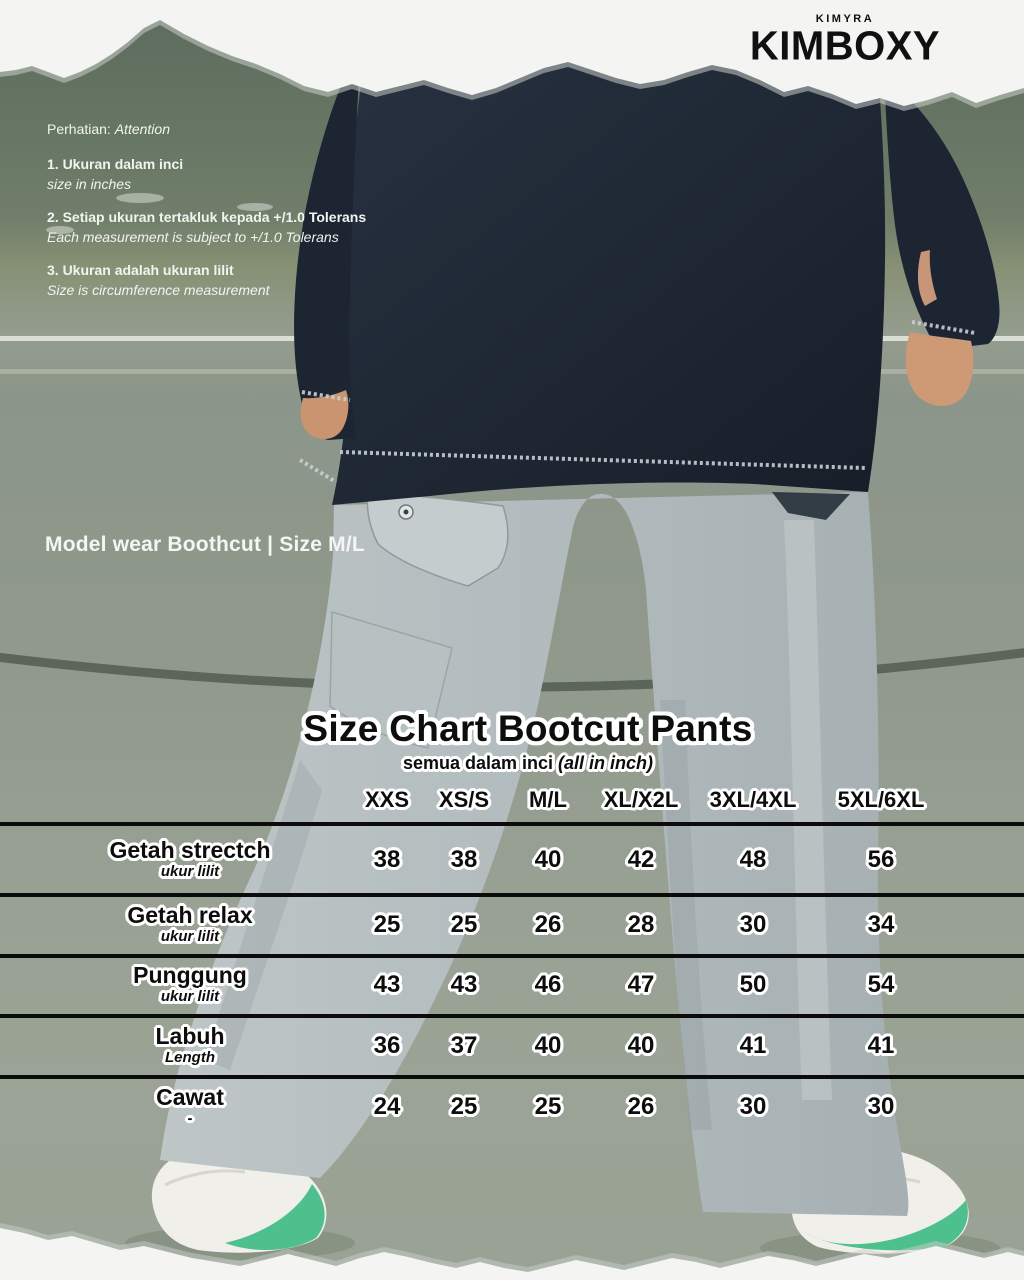  Describe the element at coordinates (512, 55) in the screenshot. I see `torn-paper-top` at that location.